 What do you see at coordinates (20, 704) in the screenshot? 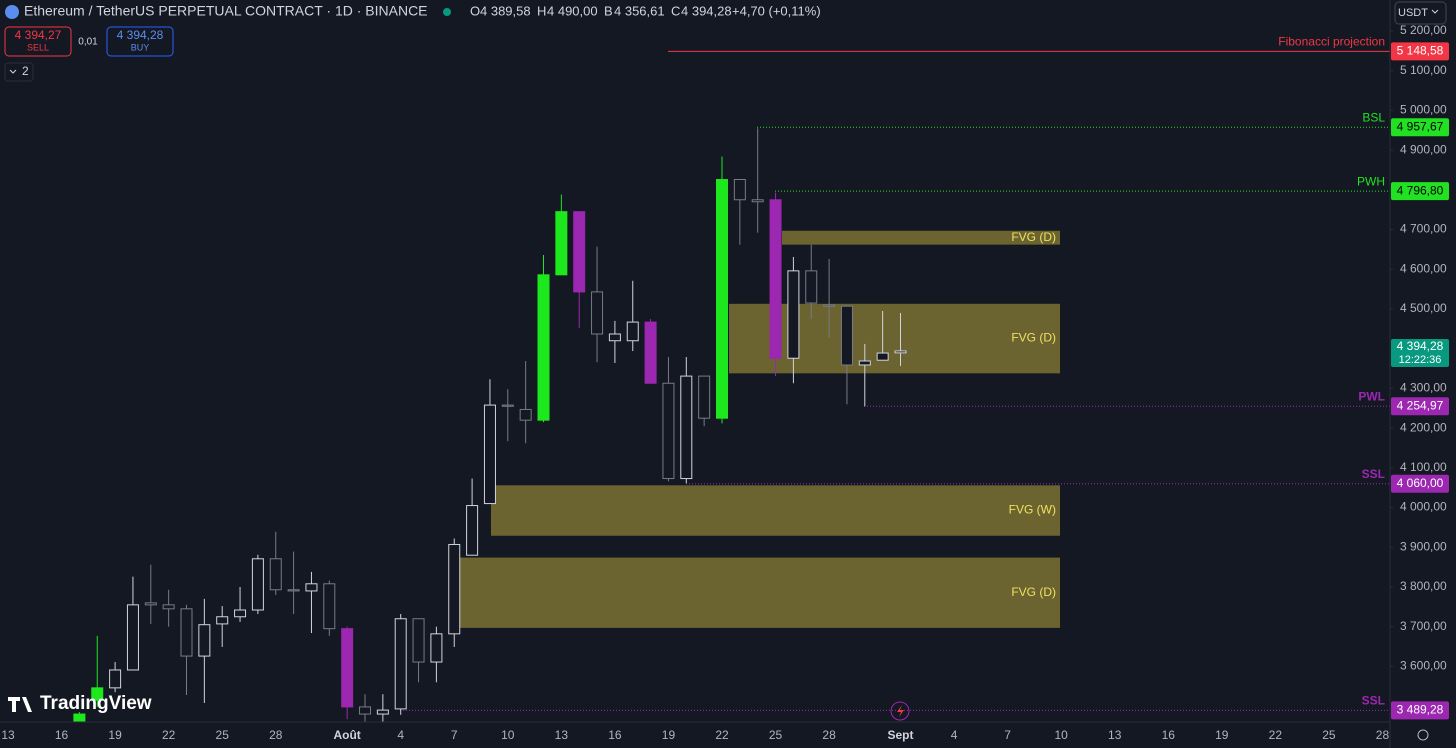
I see `logo-icon` at bounding box center [20, 704].